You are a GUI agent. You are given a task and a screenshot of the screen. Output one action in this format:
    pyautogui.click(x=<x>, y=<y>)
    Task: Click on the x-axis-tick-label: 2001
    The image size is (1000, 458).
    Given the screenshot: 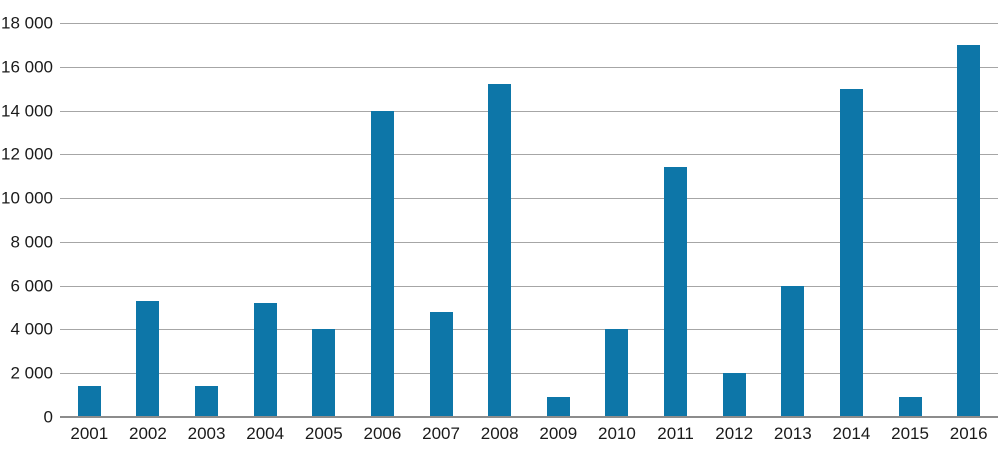 What is the action you would take?
    pyautogui.click(x=89, y=433)
    